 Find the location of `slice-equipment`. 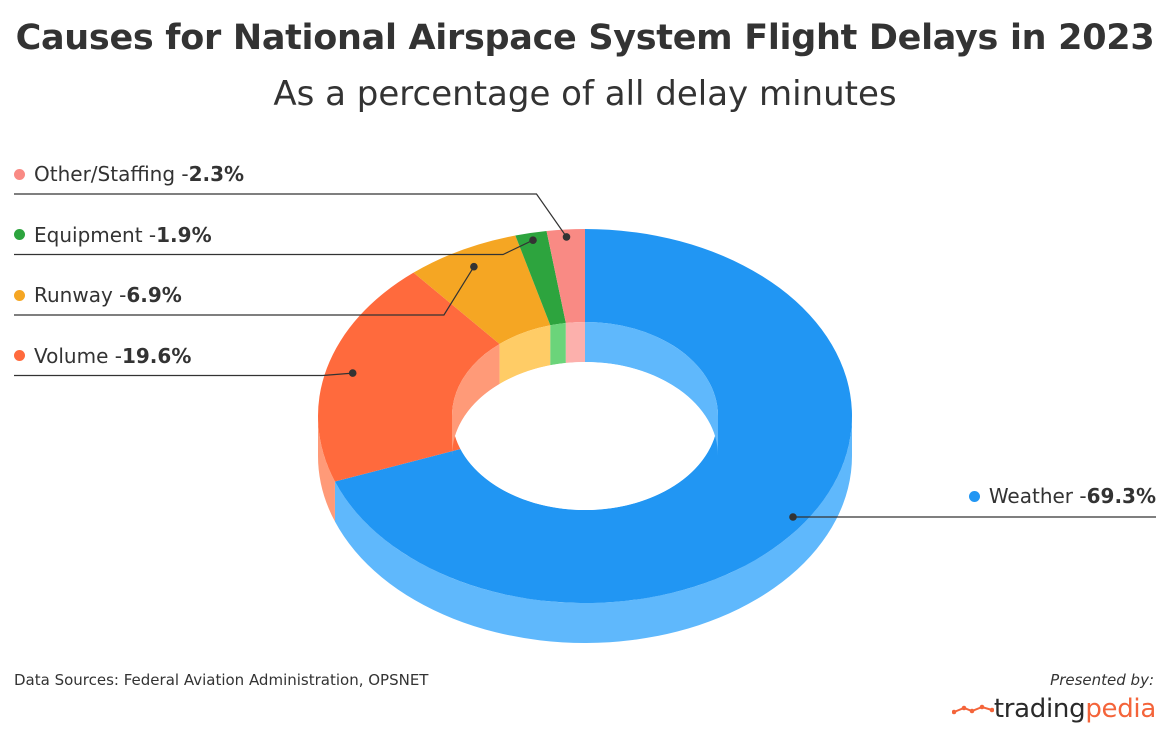

slice-equipment is located at coordinates (540, 278).